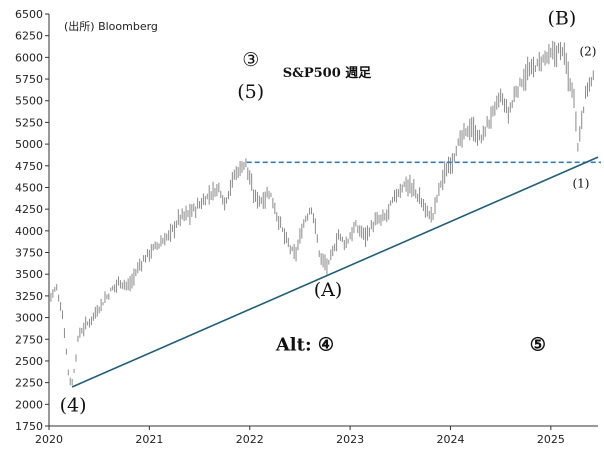  Describe the element at coordinates (29, 383) in the screenshot. I see `y-tick-label: 2250` at that location.